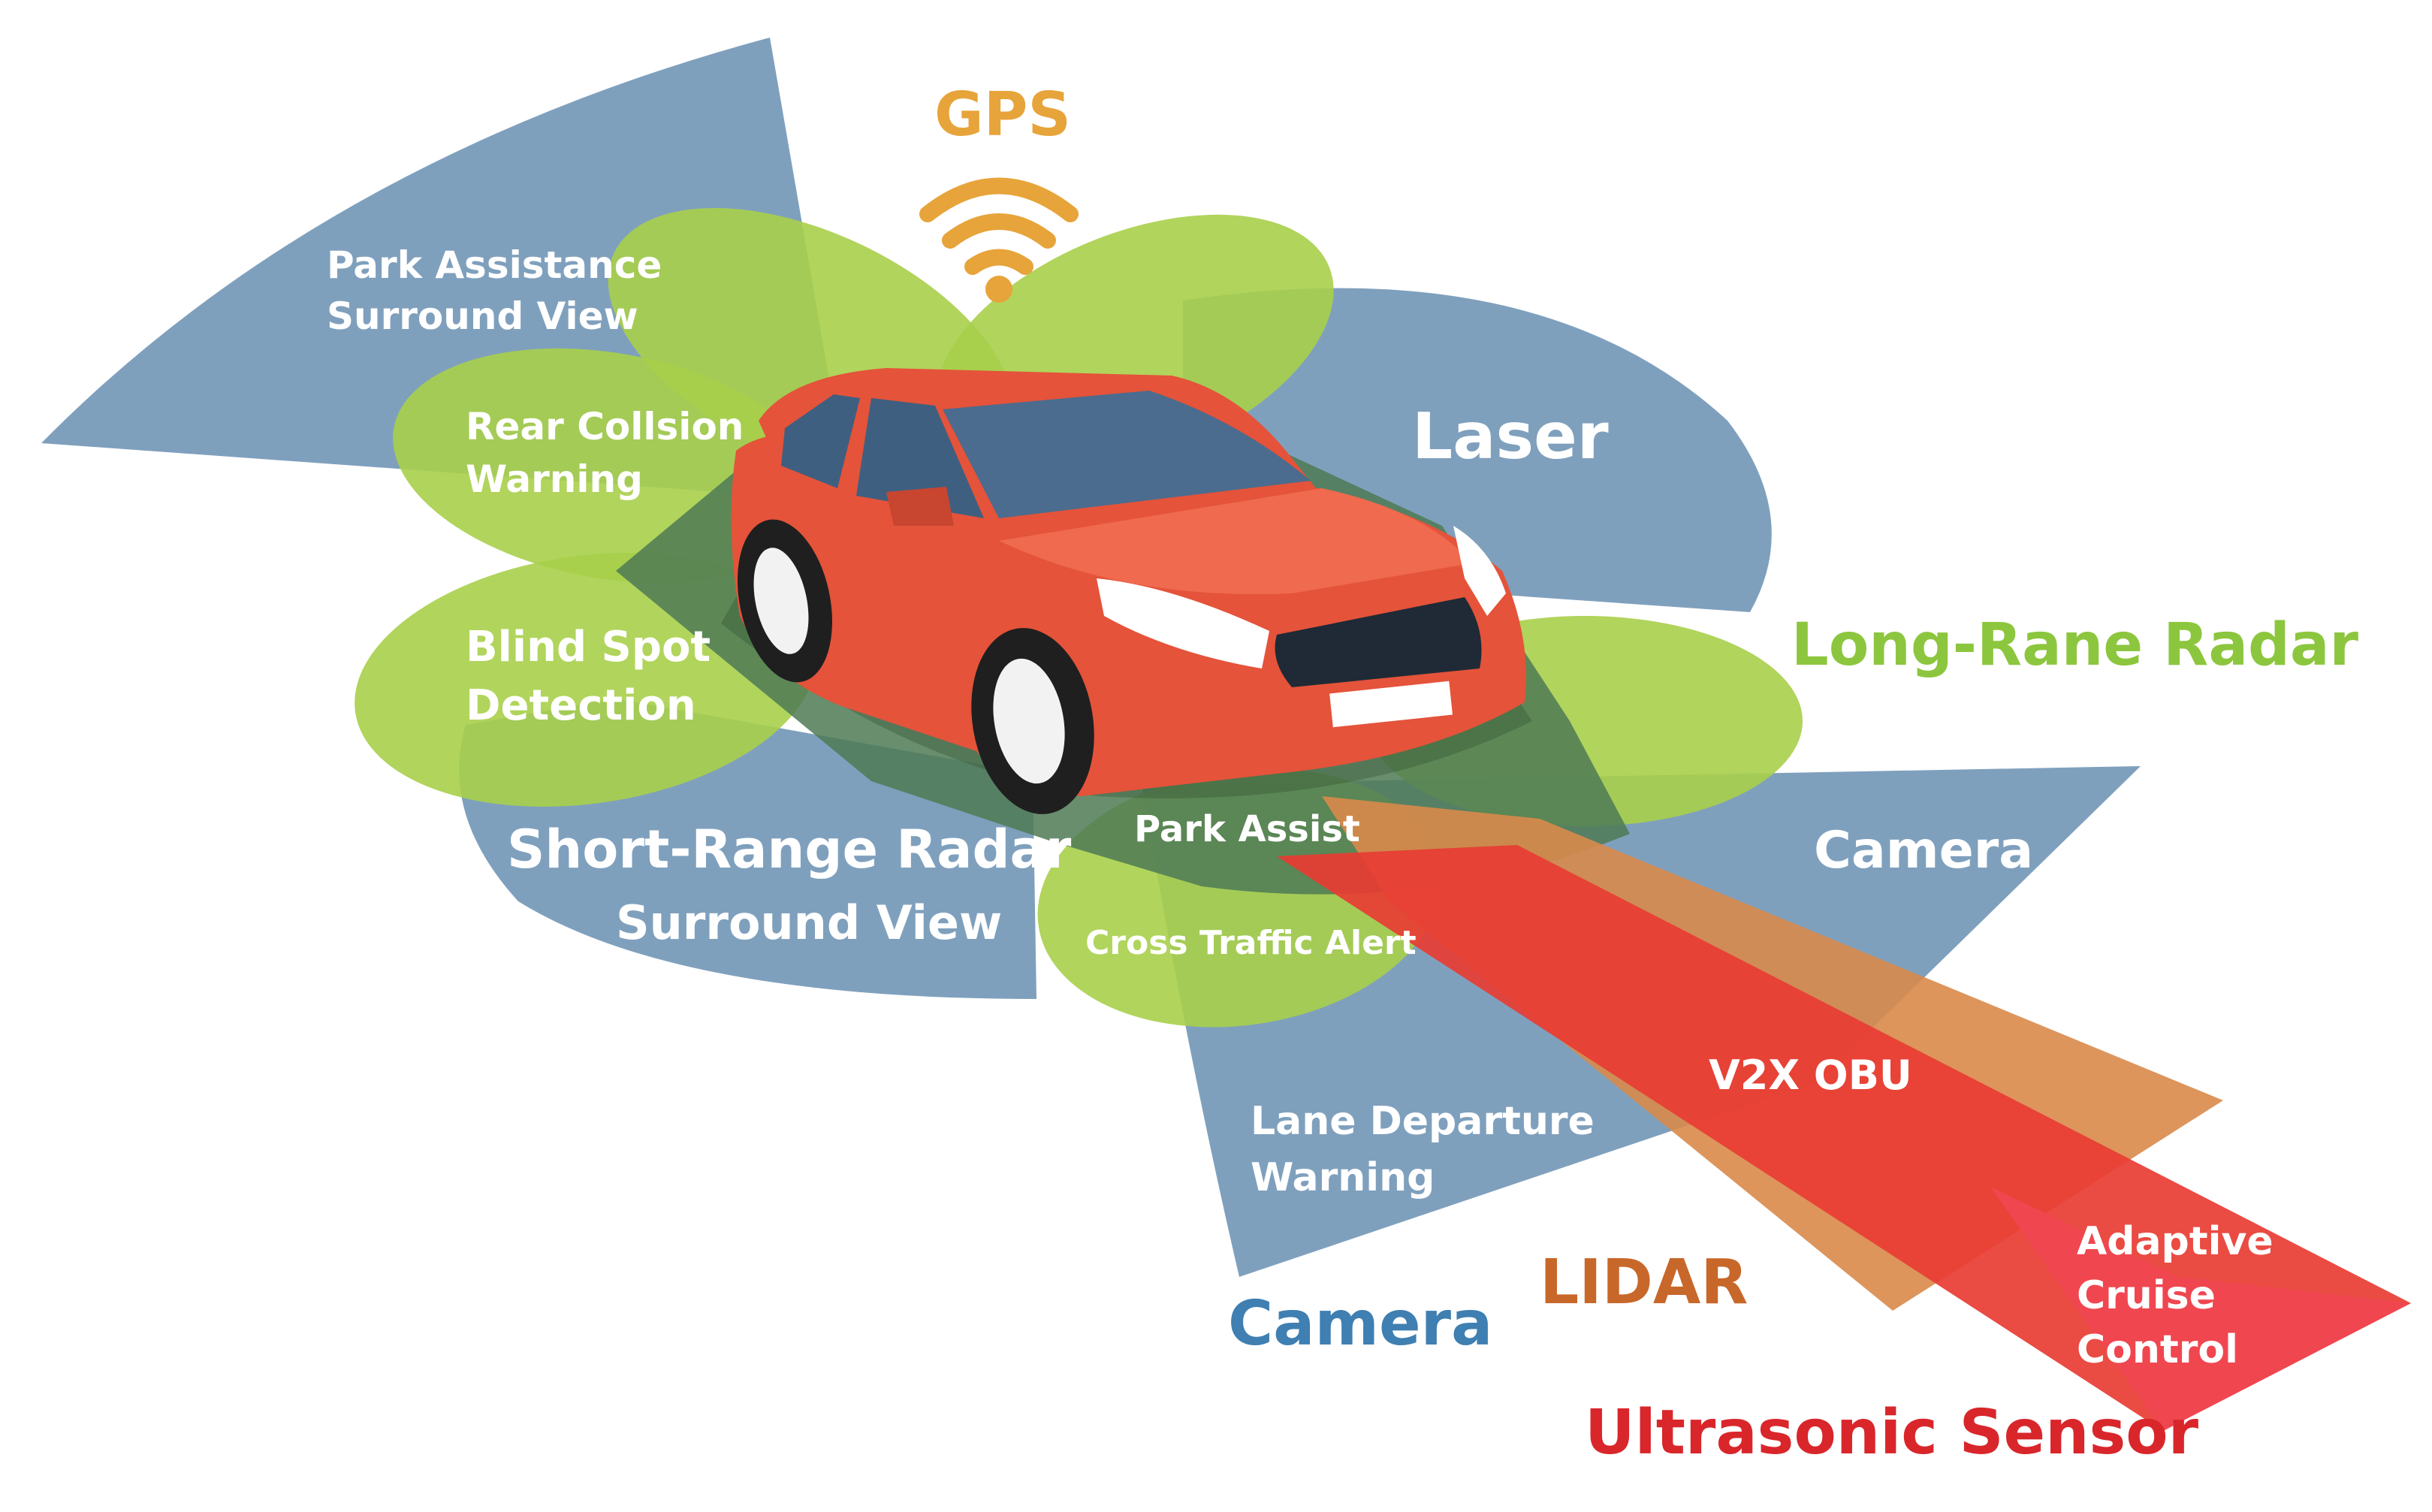 This screenshot has height=1512, width=2432. I want to click on car-license-plate, so click(1391, 704).